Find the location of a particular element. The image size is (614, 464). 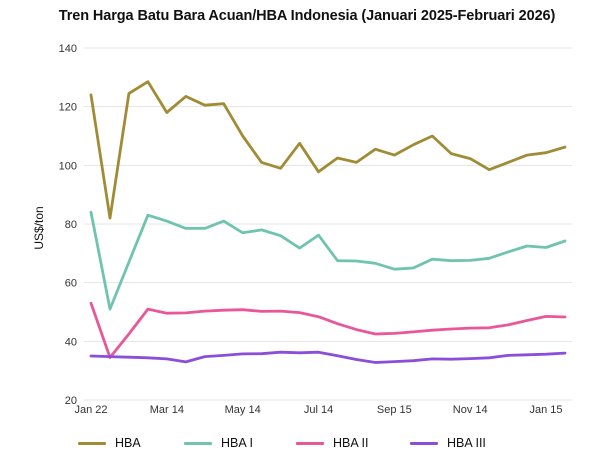

y-tick-labels: 20 40 60 80 100 120 140 is located at coordinates (68, 225).